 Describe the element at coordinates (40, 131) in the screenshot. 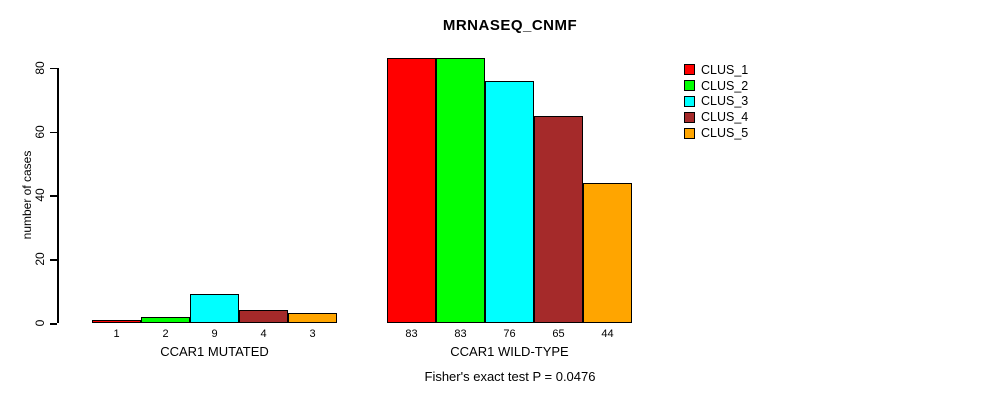

I see `y-tick-label: 60` at that location.